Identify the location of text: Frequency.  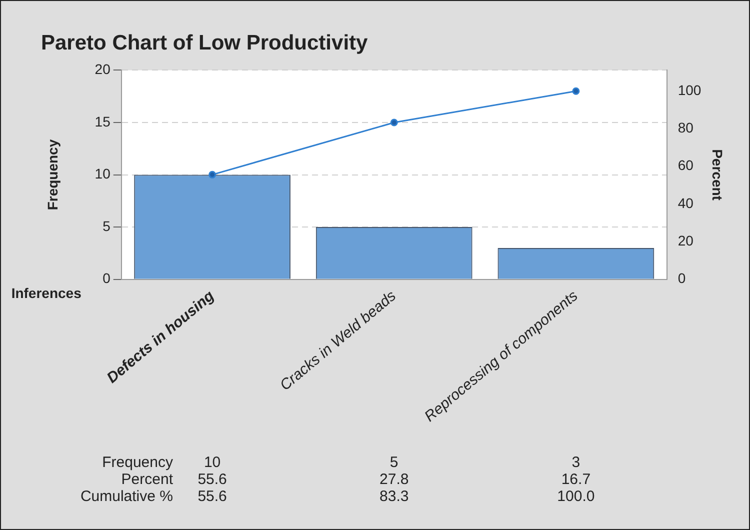
(138, 463).